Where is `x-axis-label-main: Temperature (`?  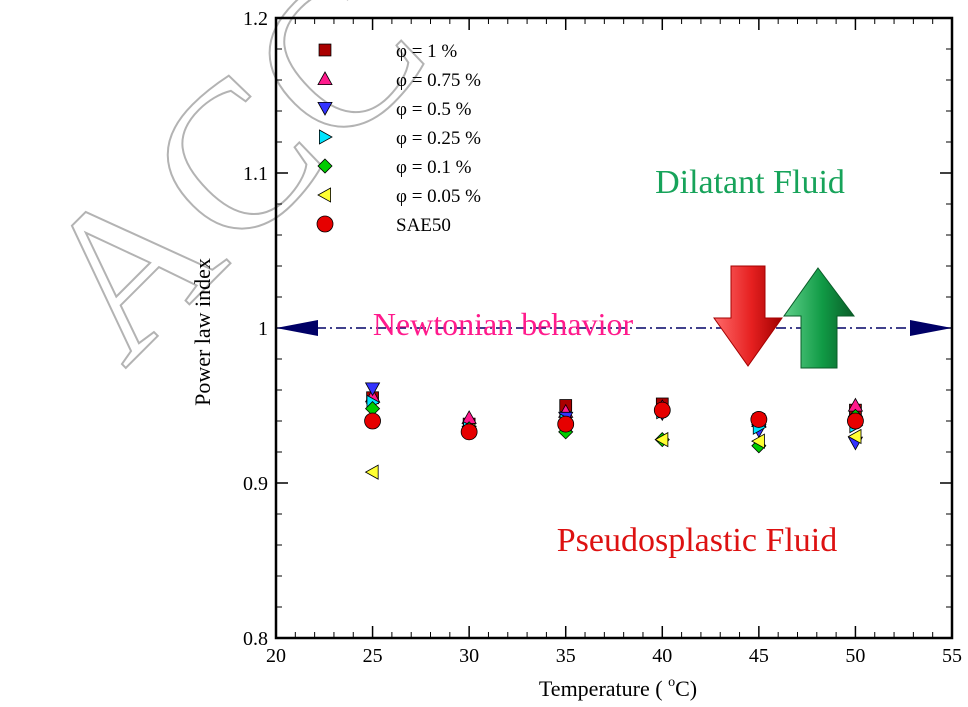
x-axis-label-main: Temperature ( is located at coordinates (603, 688).